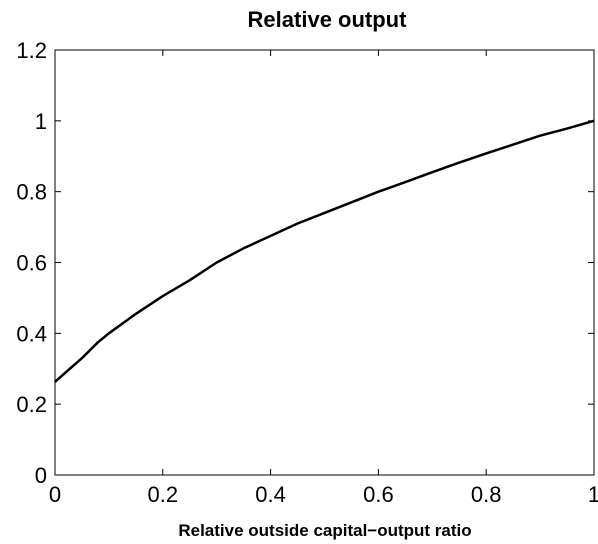 Image resolution: width=598 pixels, height=544 pixels. Describe the element at coordinates (41, 475) in the screenshot. I see `y-tick-label: 0` at that location.